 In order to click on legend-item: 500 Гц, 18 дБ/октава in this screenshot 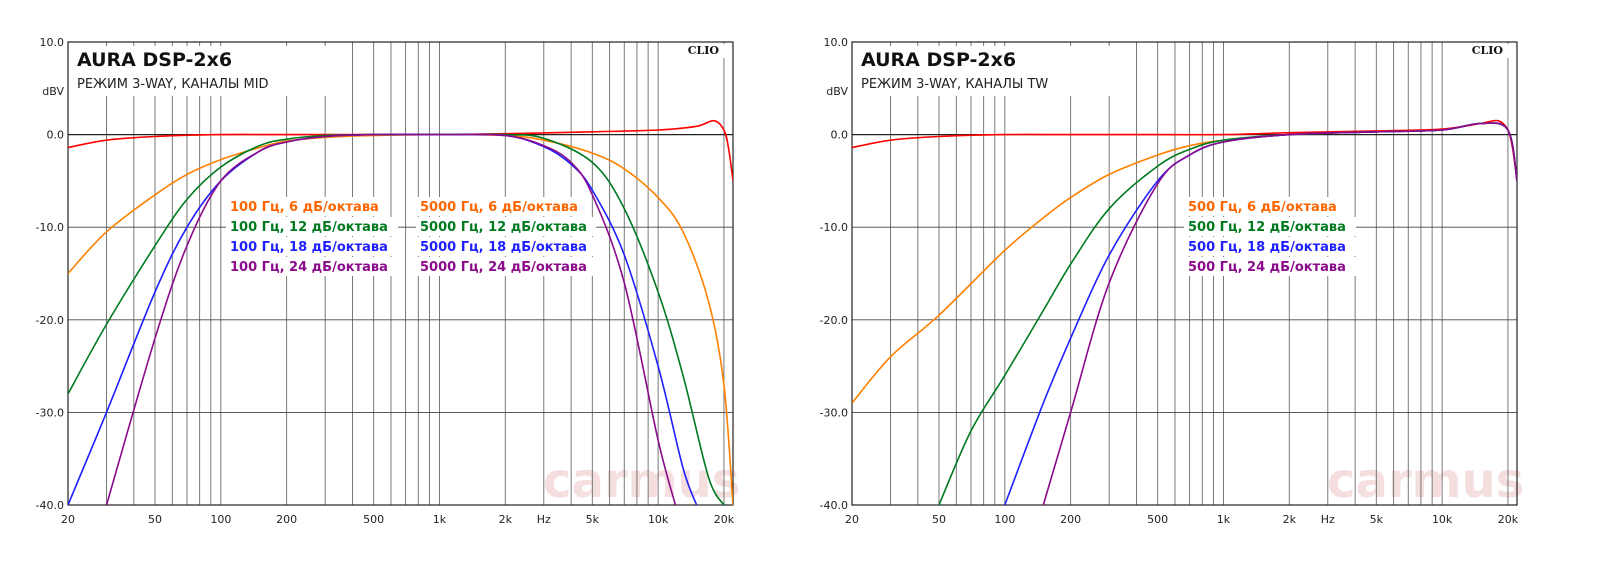, I will do `click(1267, 247)`.